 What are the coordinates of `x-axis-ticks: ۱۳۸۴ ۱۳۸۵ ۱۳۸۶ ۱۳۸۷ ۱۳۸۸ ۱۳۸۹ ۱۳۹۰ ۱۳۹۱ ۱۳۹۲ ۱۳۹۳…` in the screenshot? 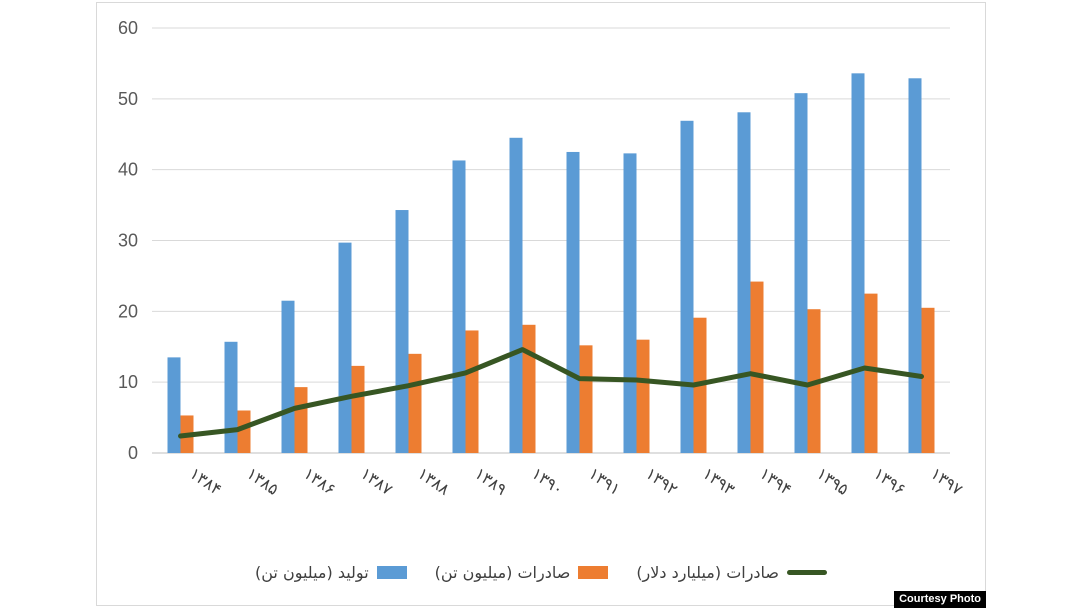 It's located at (576, 482).